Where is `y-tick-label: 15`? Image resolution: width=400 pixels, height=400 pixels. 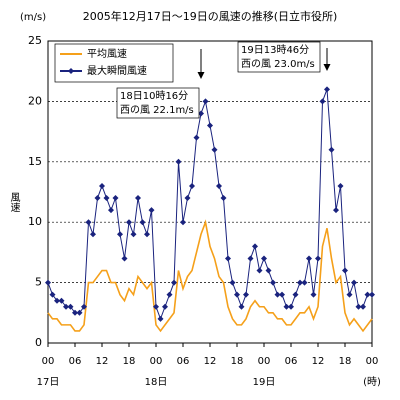 y-tick-label: 15 is located at coordinates (35, 161).